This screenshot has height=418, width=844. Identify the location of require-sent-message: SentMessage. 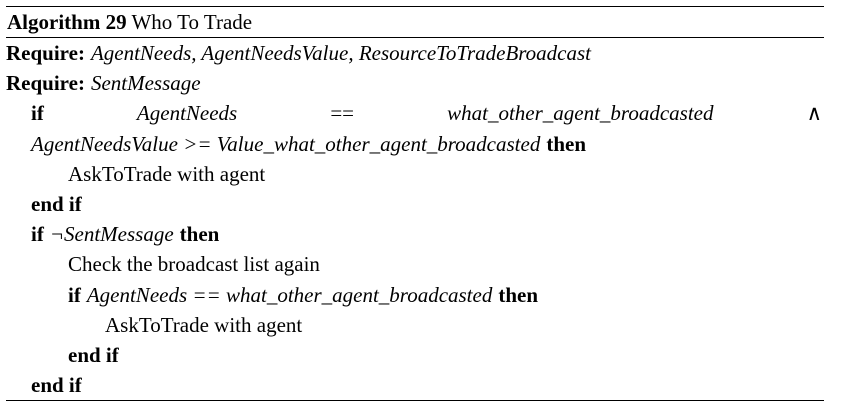
(145, 83).